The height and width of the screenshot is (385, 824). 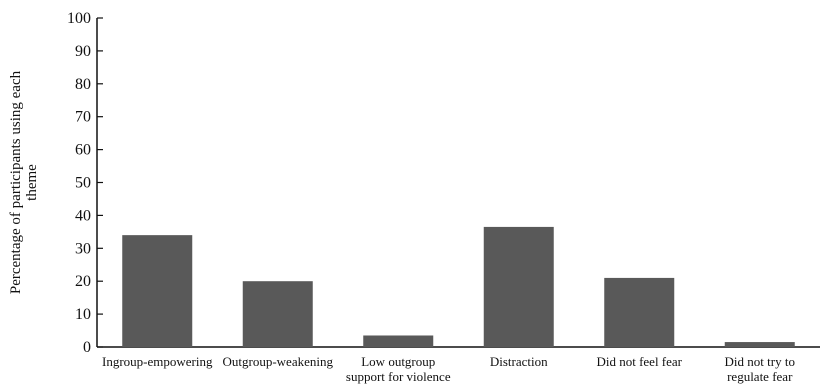 I want to click on x-category-label: Ingroup-empowering, so click(x=157, y=361).